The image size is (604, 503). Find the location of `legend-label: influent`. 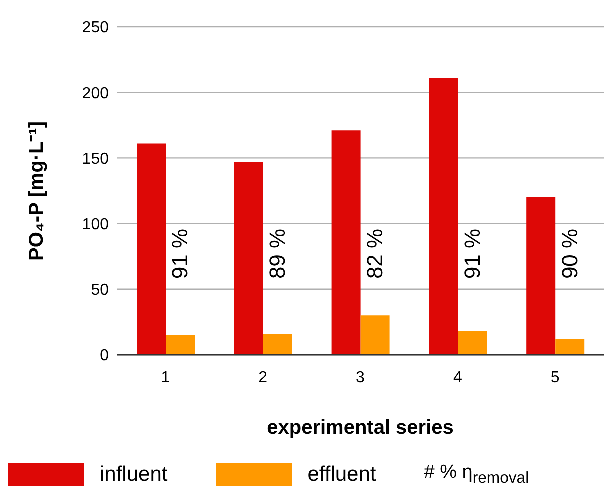

legend-label: influent is located at coordinates (134, 474).